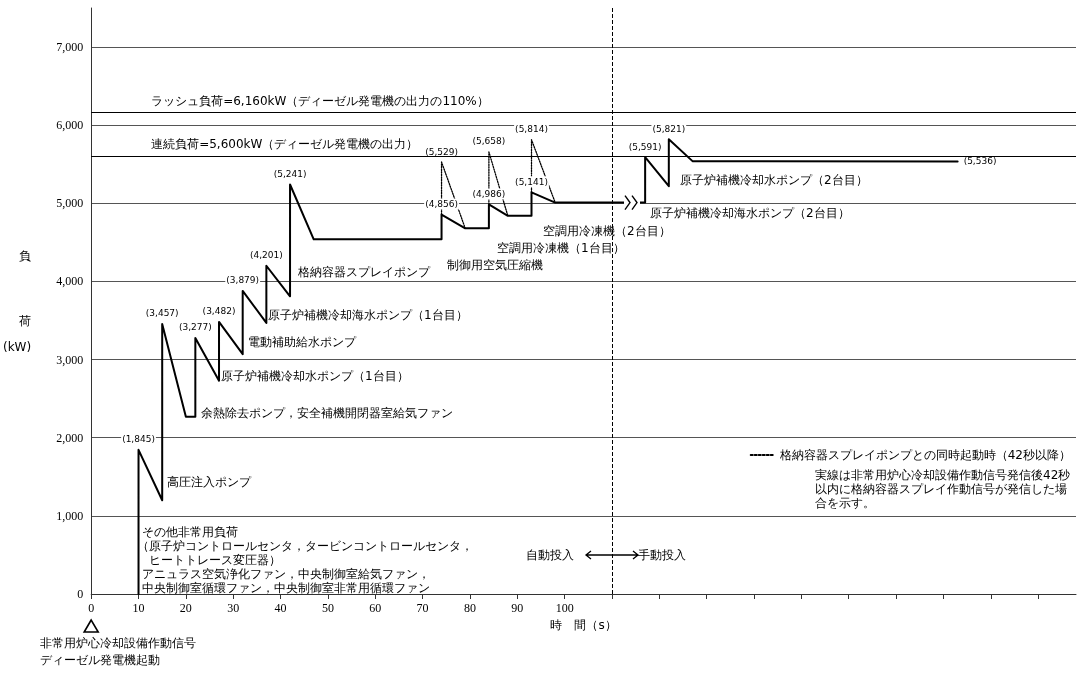 The image size is (1084, 675). I want to click on data-label: (5,658), so click(489, 141).